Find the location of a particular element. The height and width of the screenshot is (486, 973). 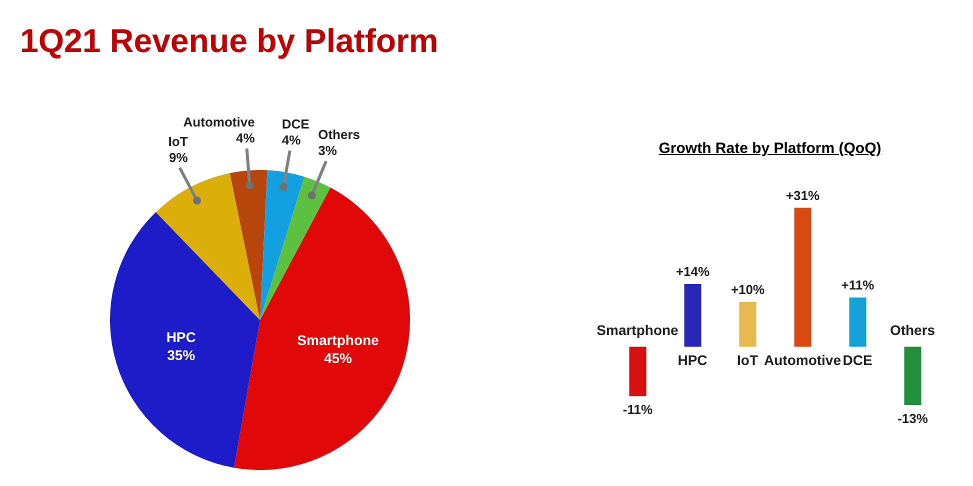

data-label: 3% is located at coordinates (328, 150).